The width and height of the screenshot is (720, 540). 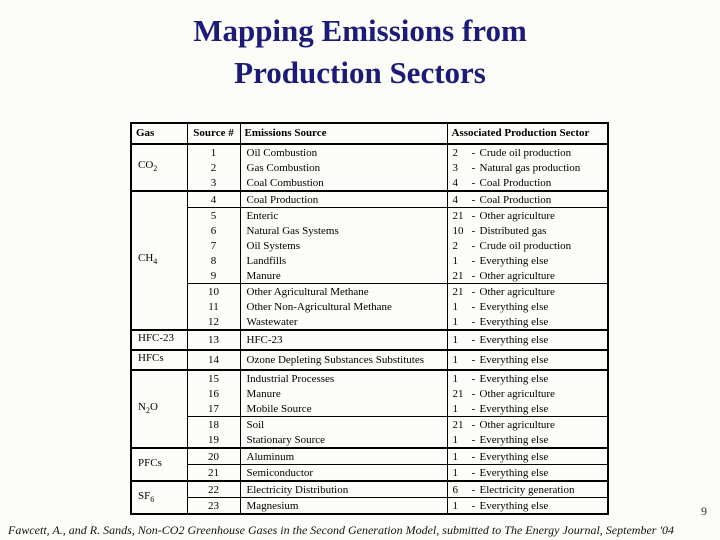 What do you see at coordinates (213, 456) in the screenshot?
I see `source-number-cell: 20` at bounding box center [213, 456].